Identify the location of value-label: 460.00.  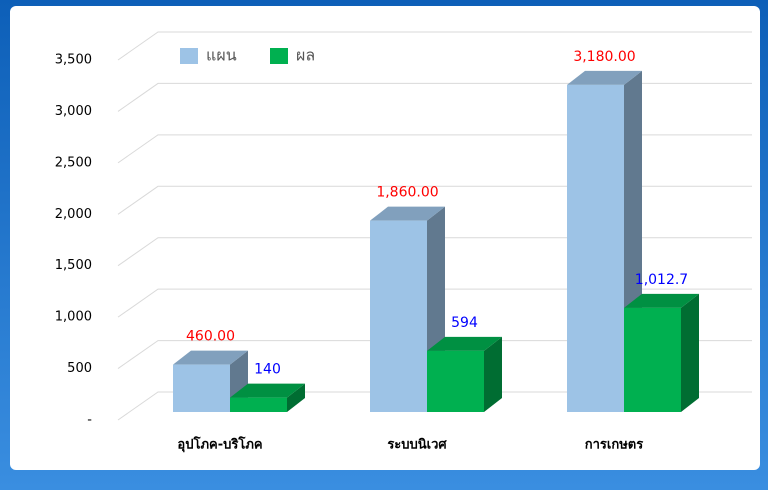
(210, 337).